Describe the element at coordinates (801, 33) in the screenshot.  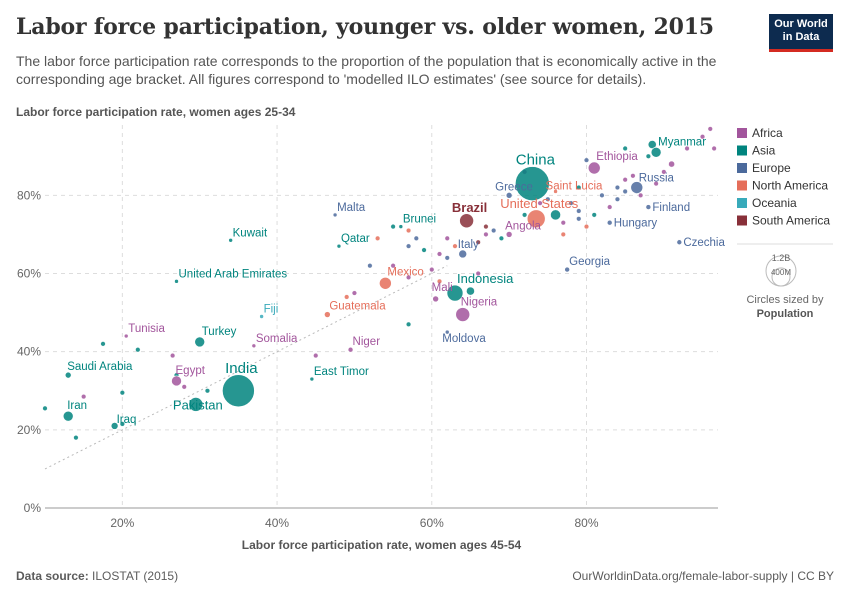
I see `owid-logo: Our World in Data` at that location.